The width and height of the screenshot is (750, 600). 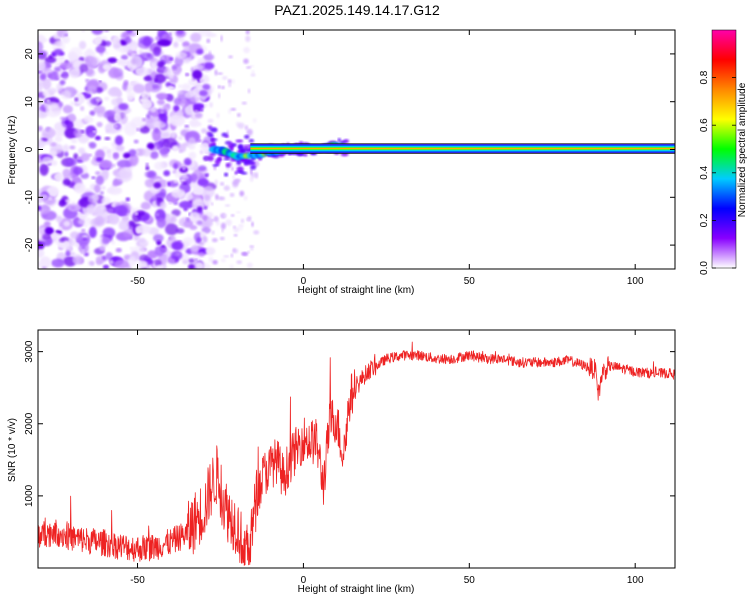 What do you see at coordinates (29, 495) in the screenshot?
I see `snr-y-tick-label: 1000` at bounding box center [29, 495].